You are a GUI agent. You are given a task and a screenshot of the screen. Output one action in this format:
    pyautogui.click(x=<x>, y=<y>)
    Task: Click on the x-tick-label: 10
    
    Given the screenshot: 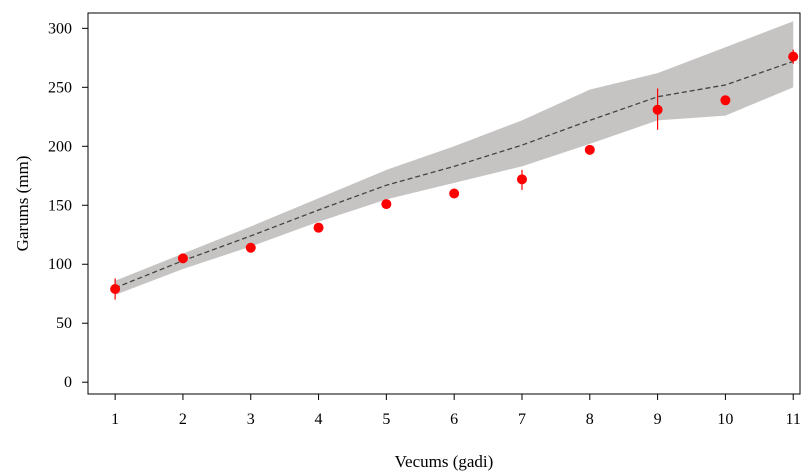 What is the action you would take?
    pyautogui.click(x=725, y=419)
    